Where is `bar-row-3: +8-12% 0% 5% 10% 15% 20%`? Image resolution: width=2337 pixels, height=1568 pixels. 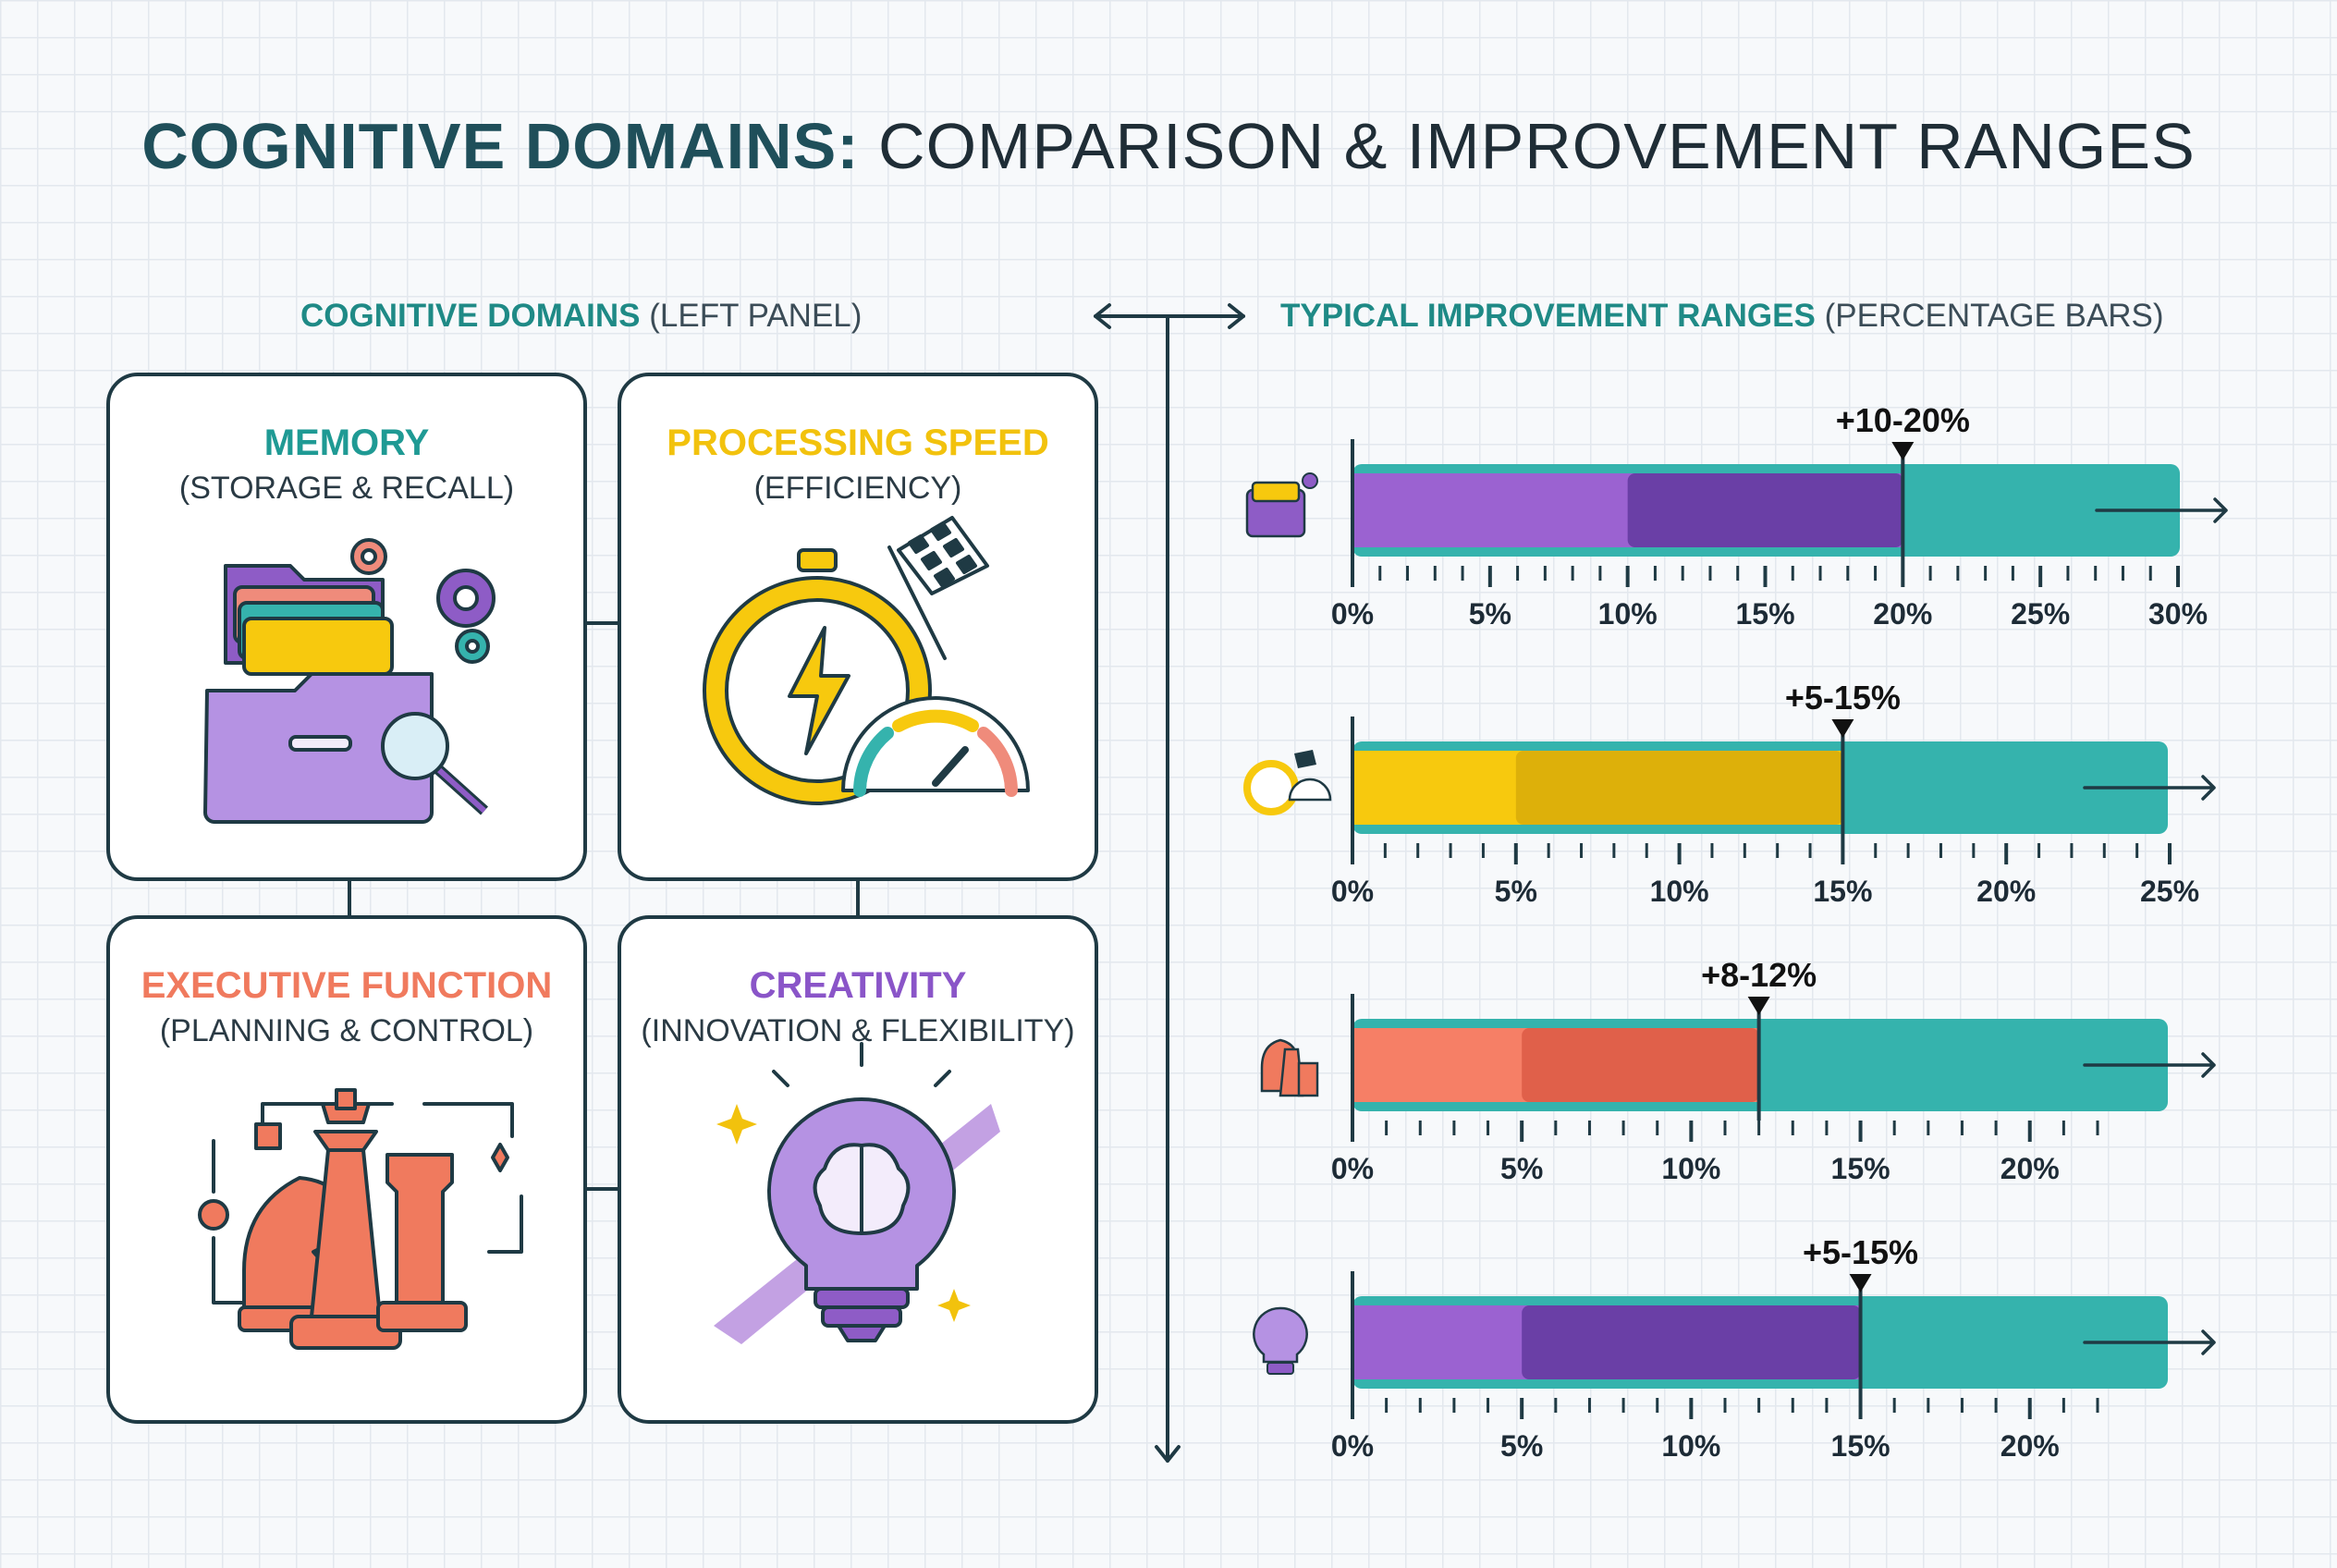 bar-row-3: +8-12% 0% 5% 10% 15% 20% is located at coordinates (1738, 1071).